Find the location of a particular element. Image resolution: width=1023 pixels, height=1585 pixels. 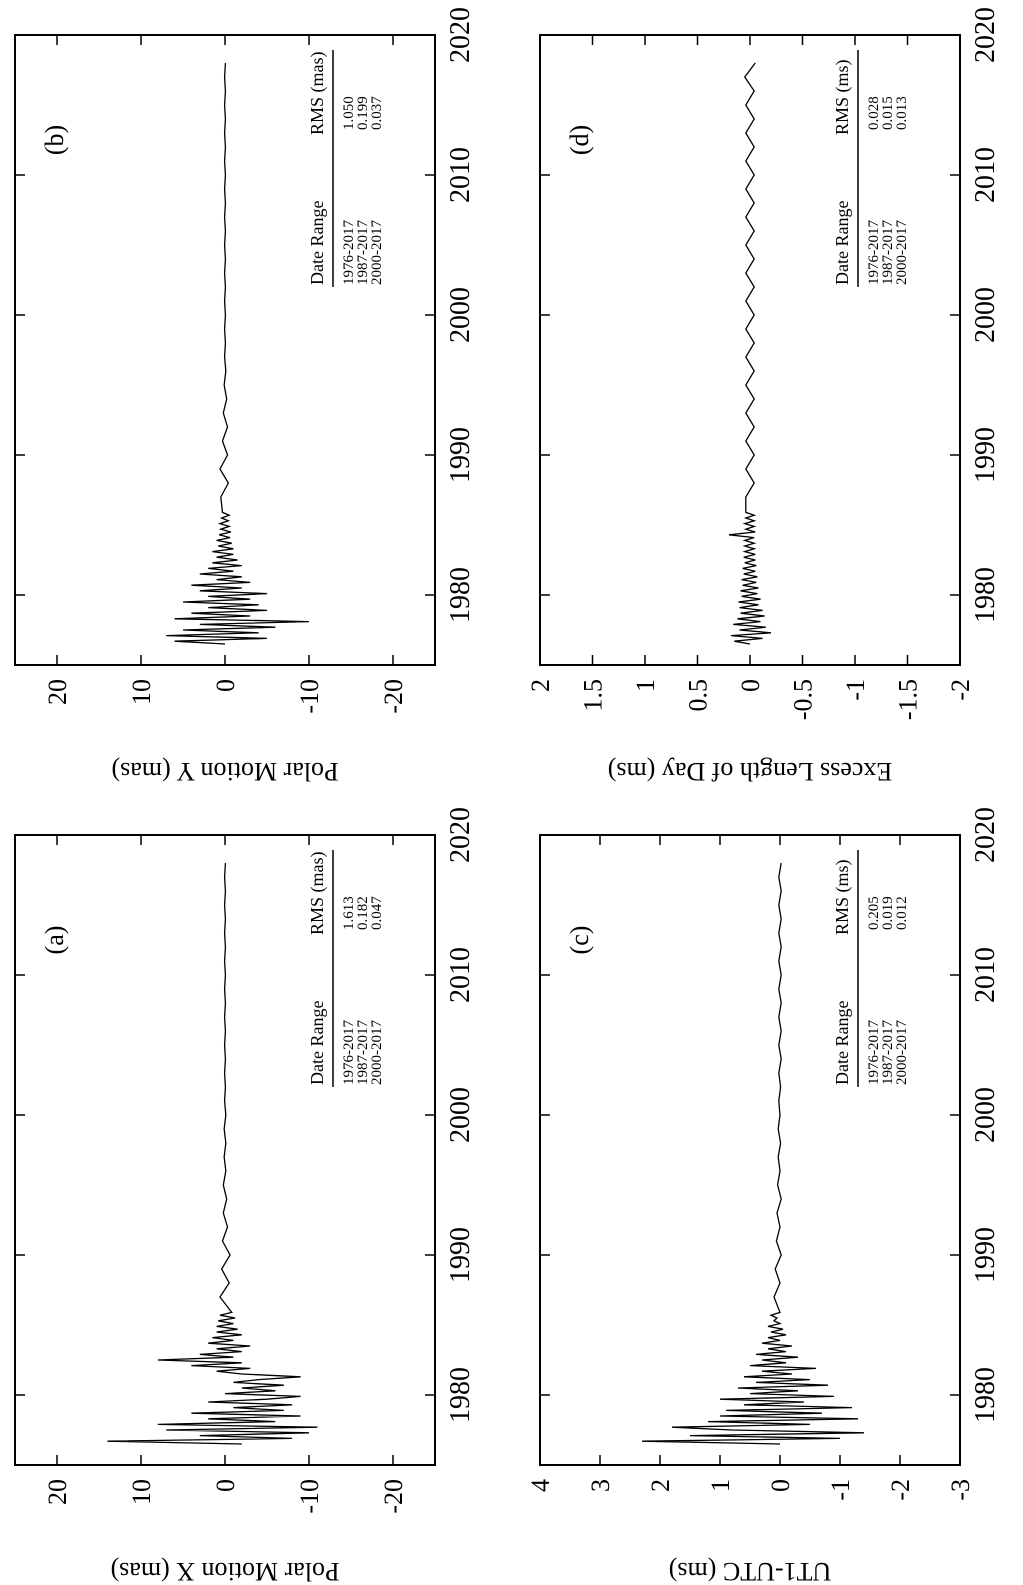

table-cell: 0.019 is located at coordinates (888, 913).